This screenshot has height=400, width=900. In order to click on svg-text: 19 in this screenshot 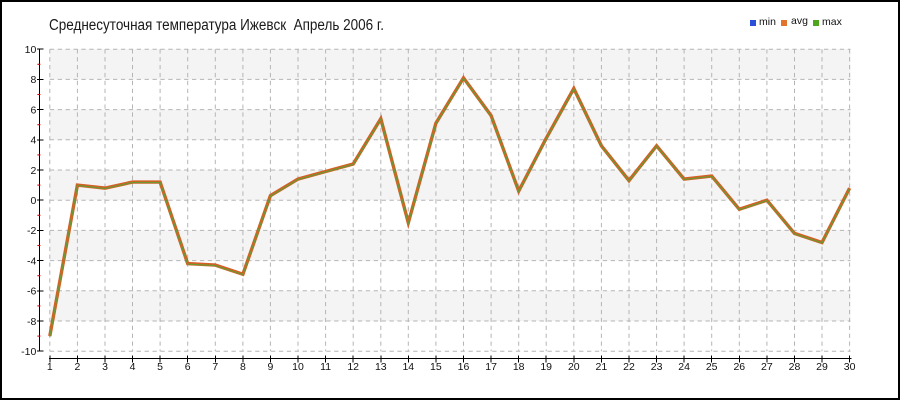, I will do `click(546, 367)`.